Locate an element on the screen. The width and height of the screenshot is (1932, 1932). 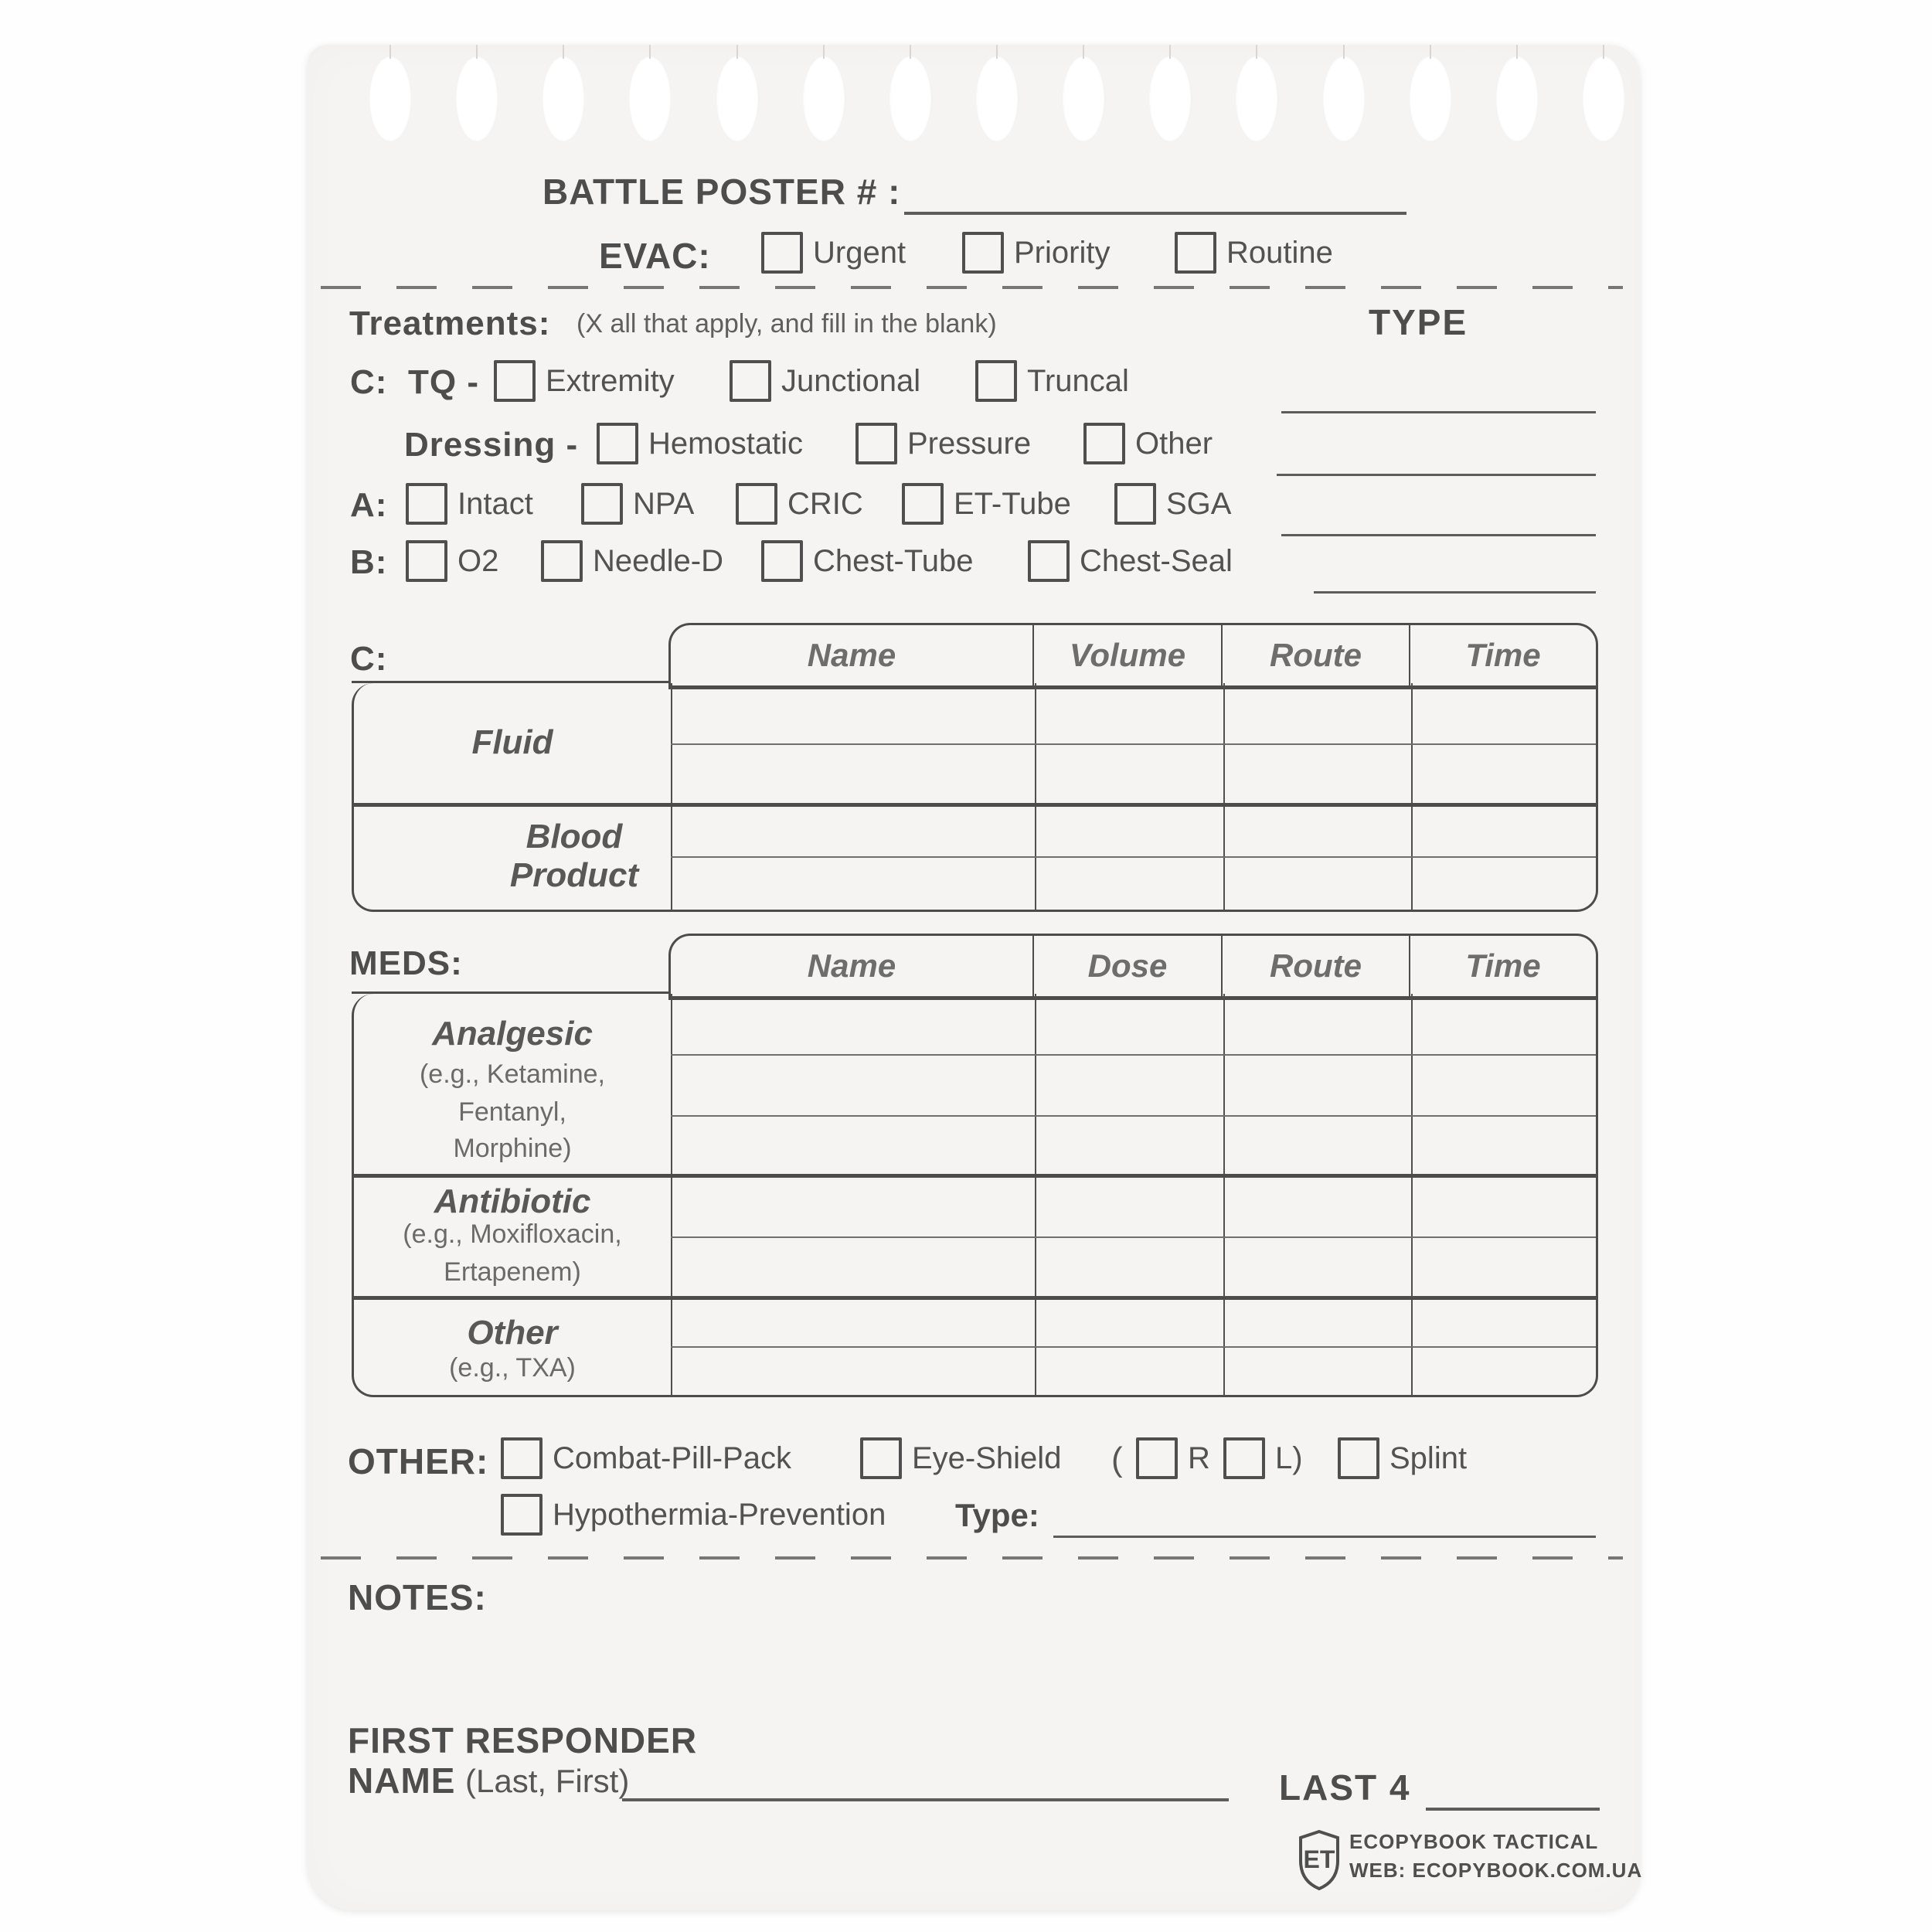
ecopybook-logo-text: ECOPYBOOK TACTICAL WEB: ECOPYBOOK.COM.UA is located at coordinates (1496, 1856).